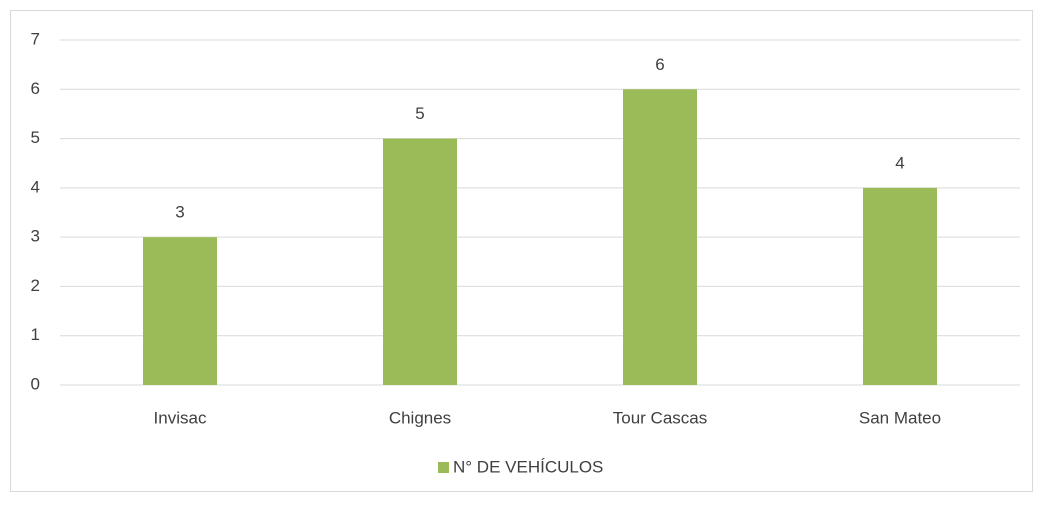  Describe the element at coordinates (35, 88) in the screenshot. I see `y-tick-label: 6` at that location.